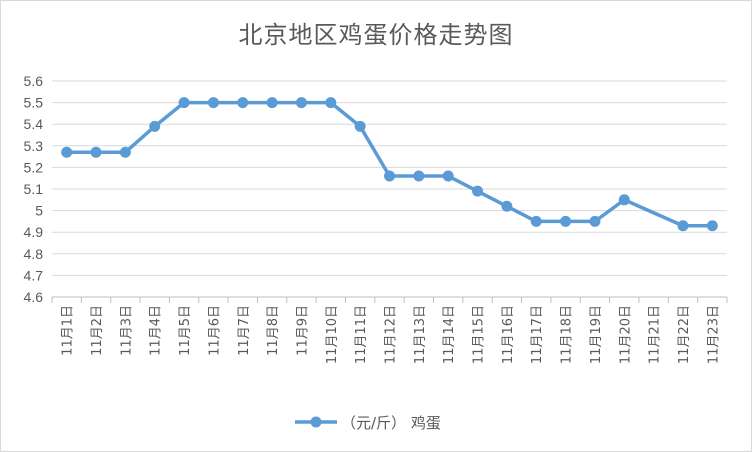 This screenshot has height=452, width=752. What do you see at coordinates (34, 232) in the screenshot?
I see `y-tick-label: 4.9` at bounding box center [34, 232].